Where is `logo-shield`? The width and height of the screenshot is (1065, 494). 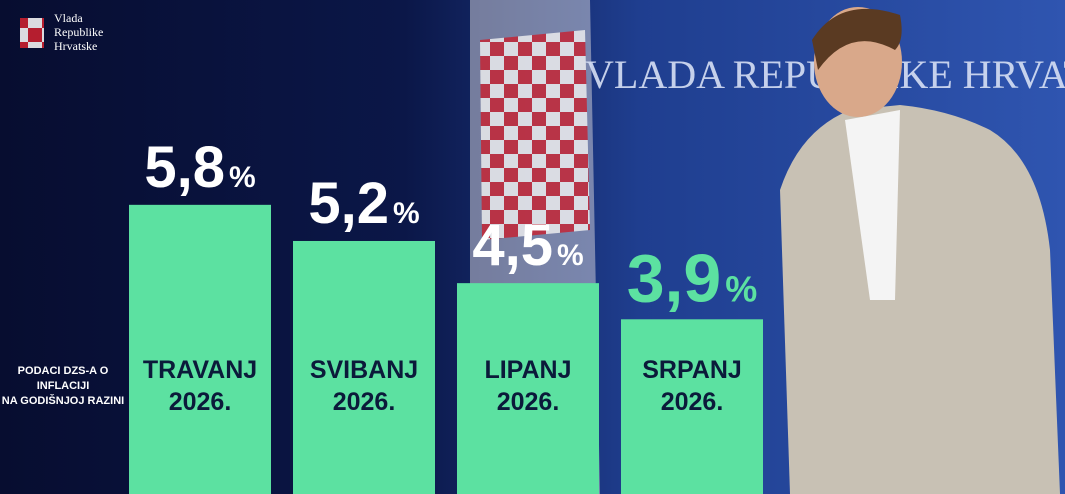 logo-shield is located at coordinates (32, 33).